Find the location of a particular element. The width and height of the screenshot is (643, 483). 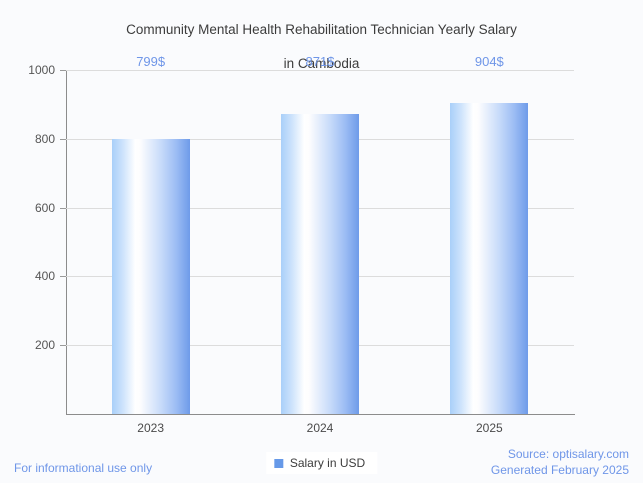

y-tick-label: 600 is located at coordinates (44, 207).